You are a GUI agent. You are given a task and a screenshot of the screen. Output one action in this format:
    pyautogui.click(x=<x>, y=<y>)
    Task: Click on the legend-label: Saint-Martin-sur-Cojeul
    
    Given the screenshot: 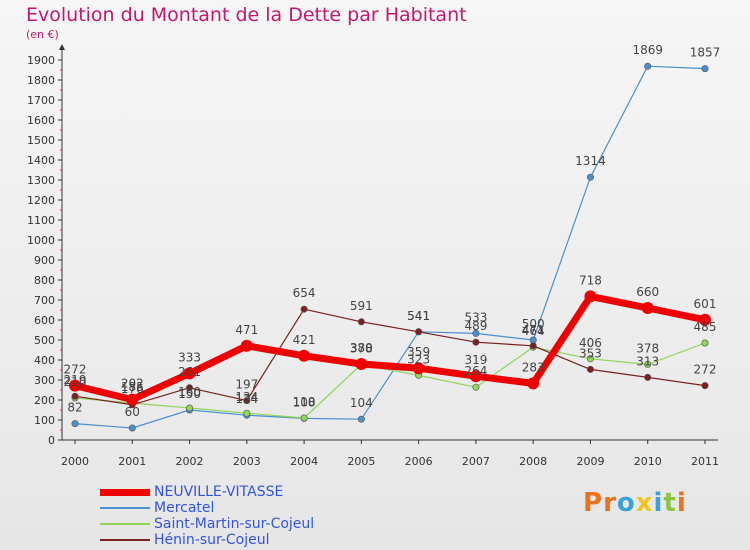 What is the action you would take?
    pyautogui.click(x=234, y=524)
    